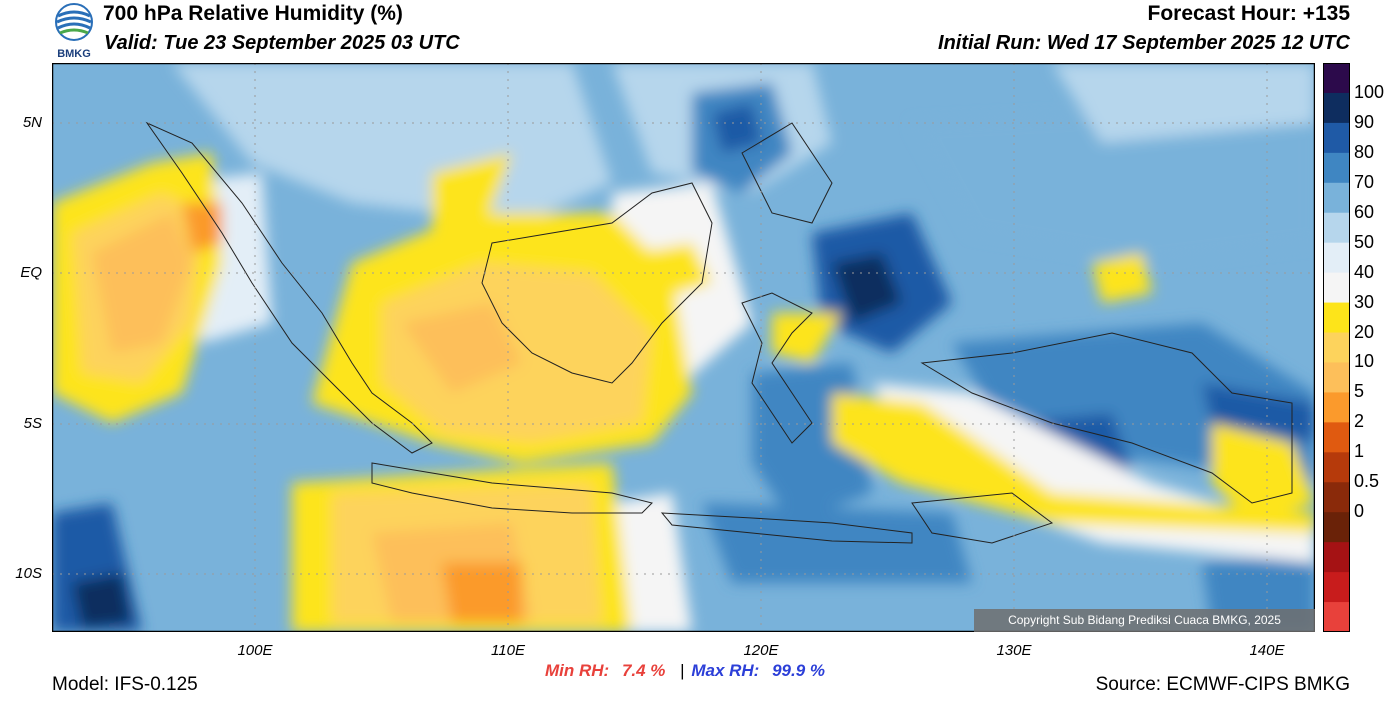 This screenshot has height=709, width=1400. Describe the element at coordinates (1369, 91) in the screenshot. I see `colorbar-label: 100` at that location.